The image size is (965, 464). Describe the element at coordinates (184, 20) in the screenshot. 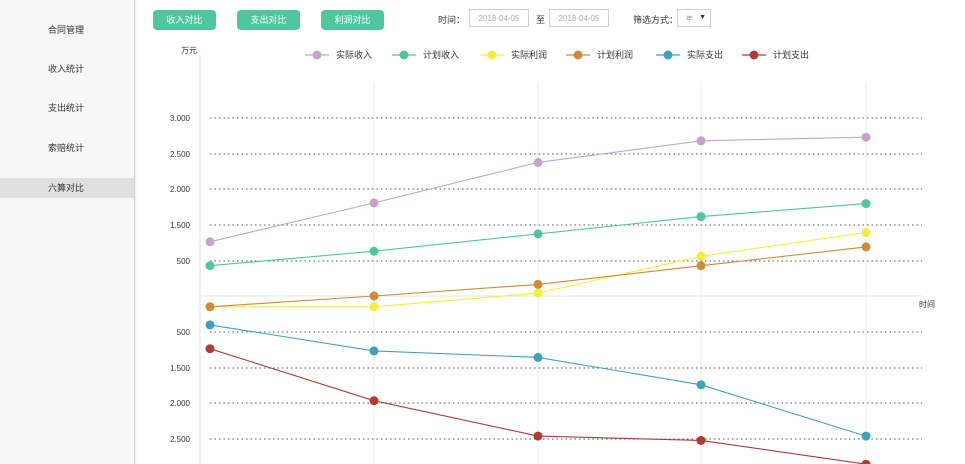

I see `income-compare-button: 收入对比` at that location.